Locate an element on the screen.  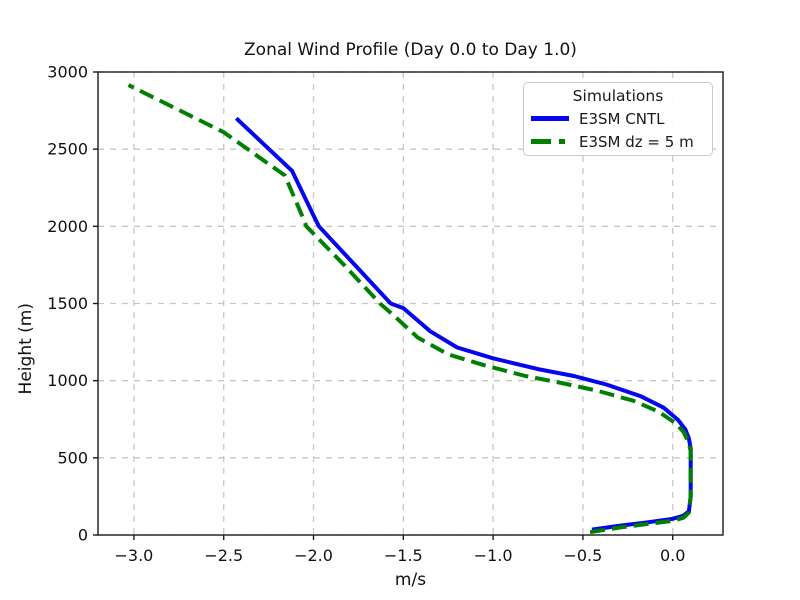
legend-label-cntl: E3SM CNTL is located at coordinates (622, 118).